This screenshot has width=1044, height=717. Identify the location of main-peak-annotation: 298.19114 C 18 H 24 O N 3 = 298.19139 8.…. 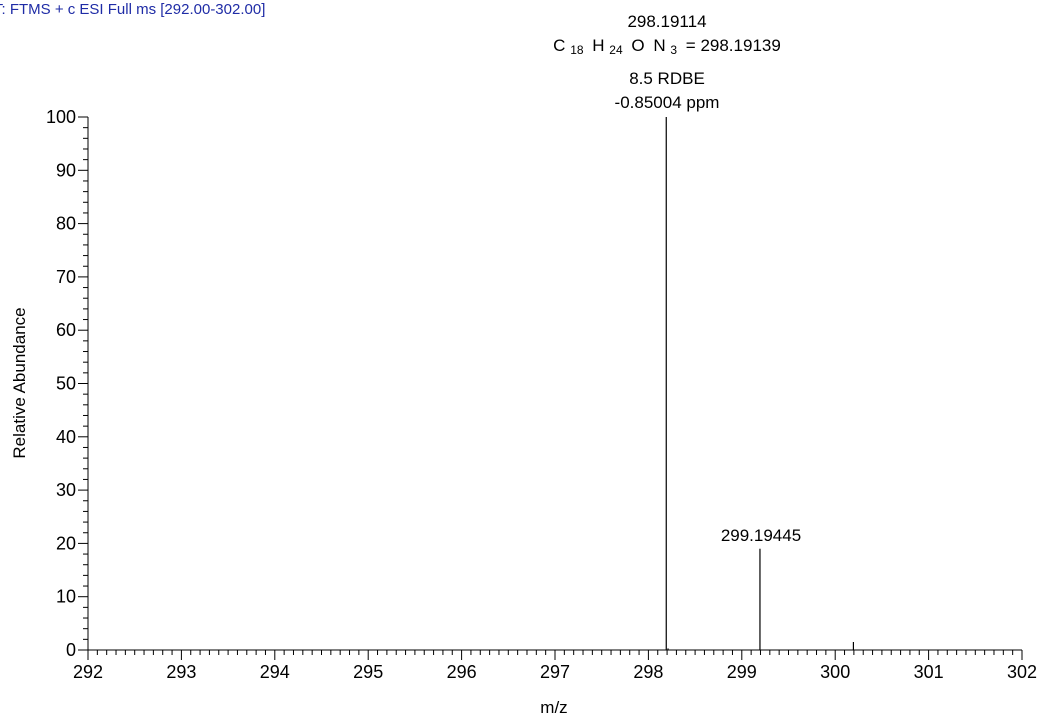
(667, 62).